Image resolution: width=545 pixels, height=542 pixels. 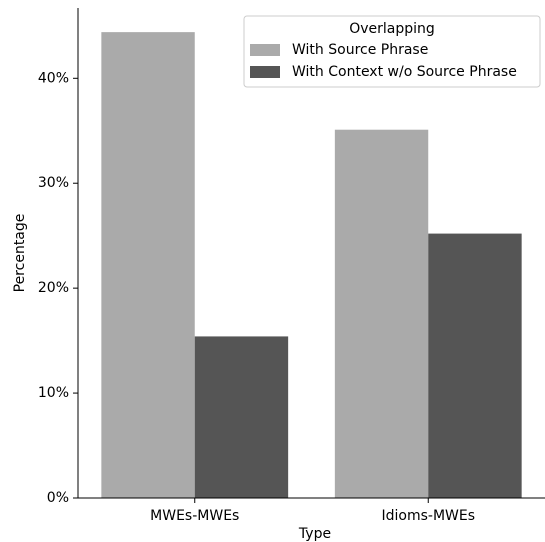 I want to click on legend-title: Overlapping, so click(x=392, y=29).